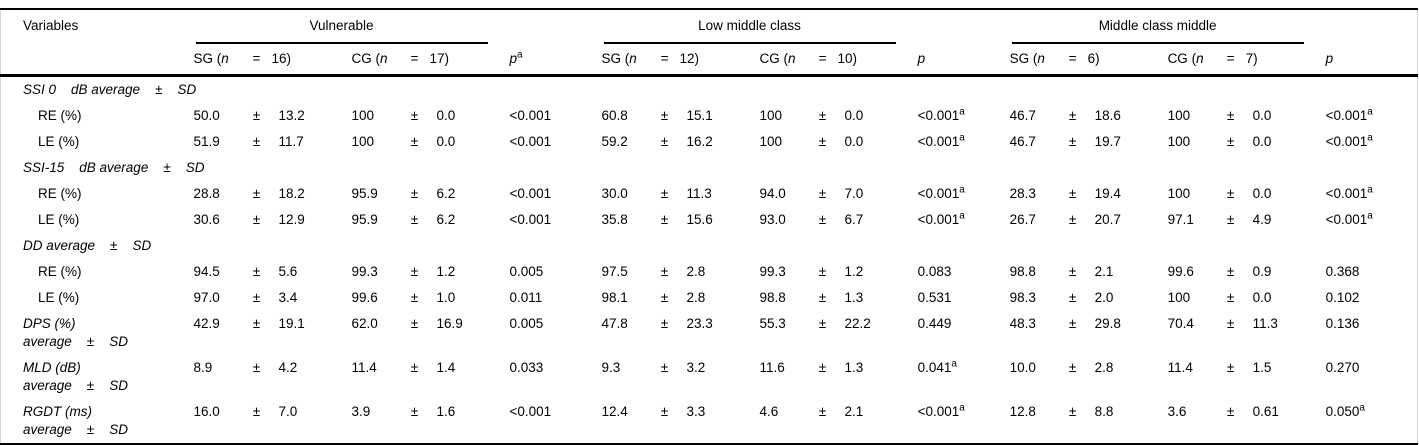 Image resolution: width=1419 pixels, height=445 pixels. I want to click on cg-sd: 1.2, so click(854, 271).